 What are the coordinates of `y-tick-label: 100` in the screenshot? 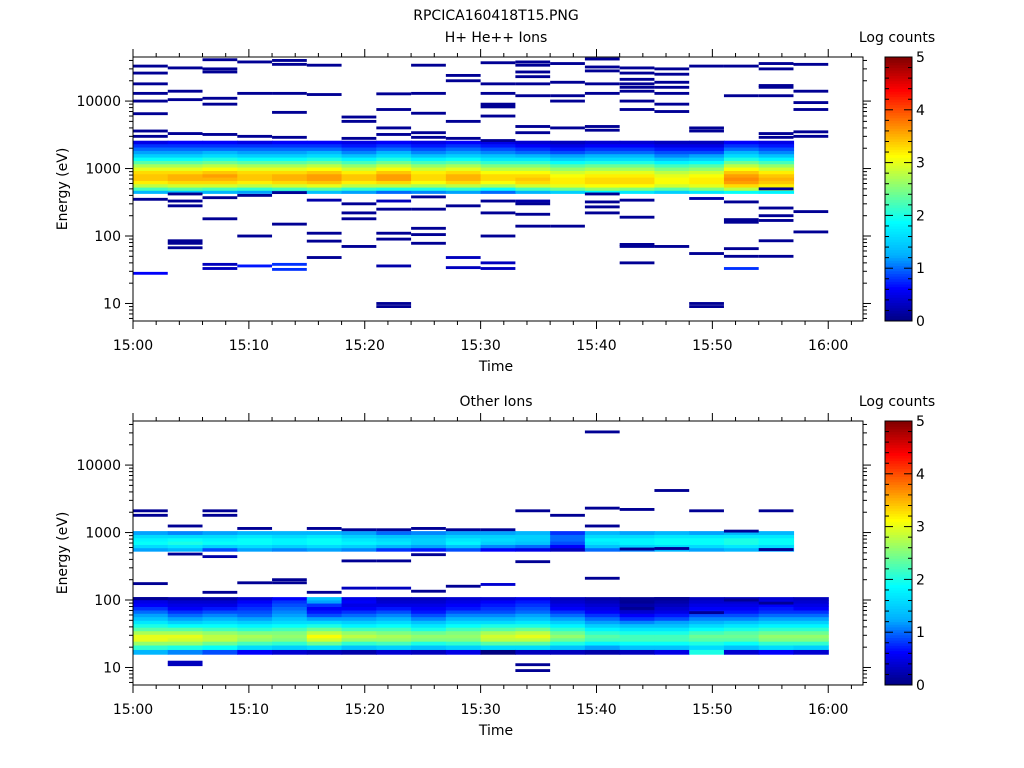 It's located at (107, 237).